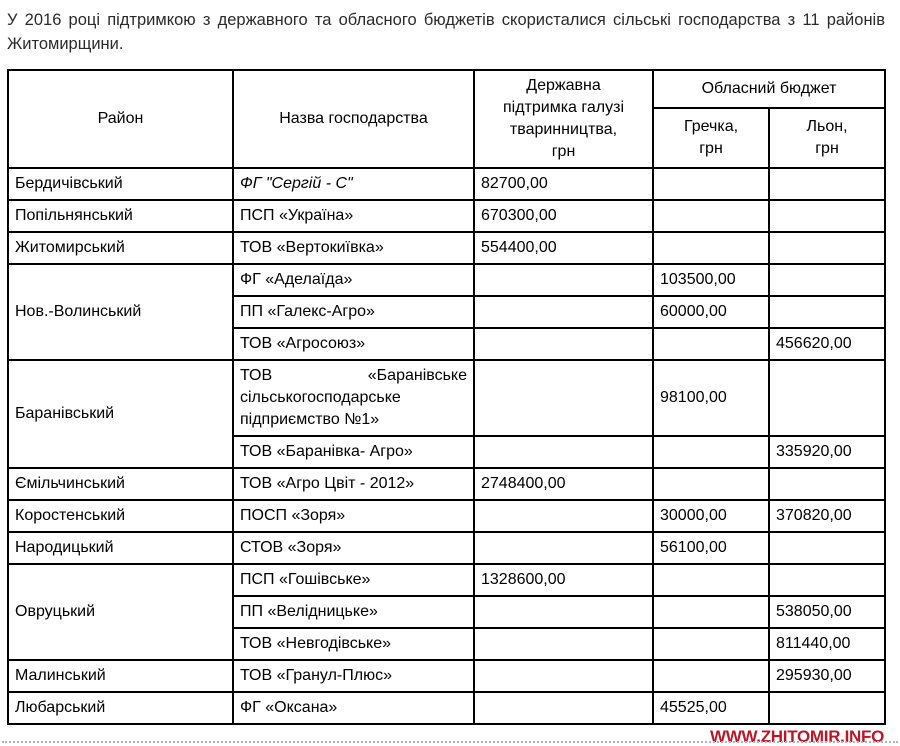 The image size is (900, 746). Describe the element at coordinates (711, 398) in the screenshot. I see `buckwheat-cell: 98100,00` at that location.